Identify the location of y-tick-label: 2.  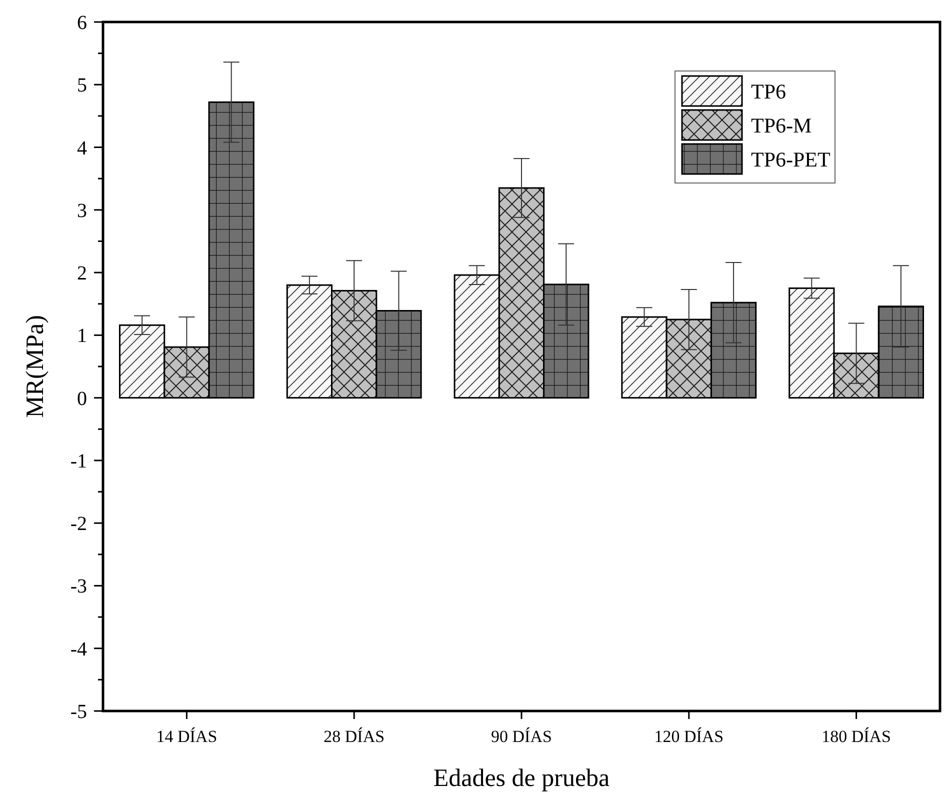
(82, 273).